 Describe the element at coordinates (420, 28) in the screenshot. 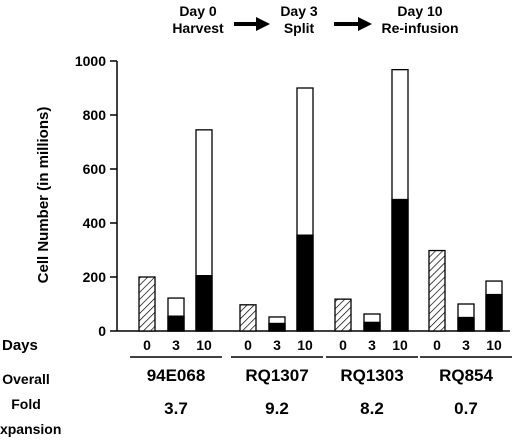

I see `step-day10-line2: Re-infusion` at that location.